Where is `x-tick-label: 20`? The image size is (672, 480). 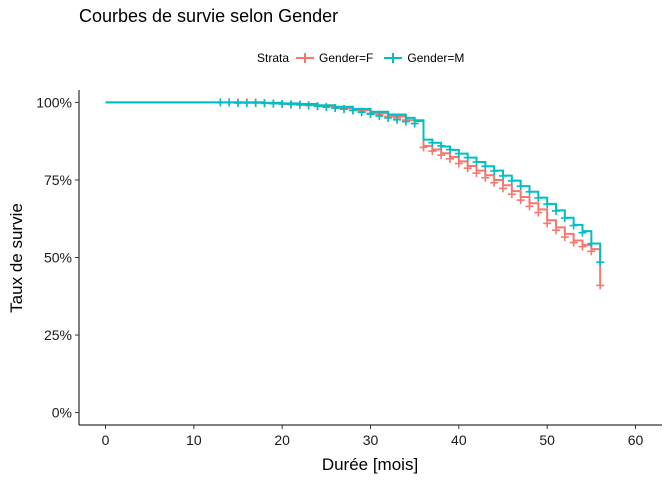 x-tick-label: 20 is located at coordinates (282, 440).